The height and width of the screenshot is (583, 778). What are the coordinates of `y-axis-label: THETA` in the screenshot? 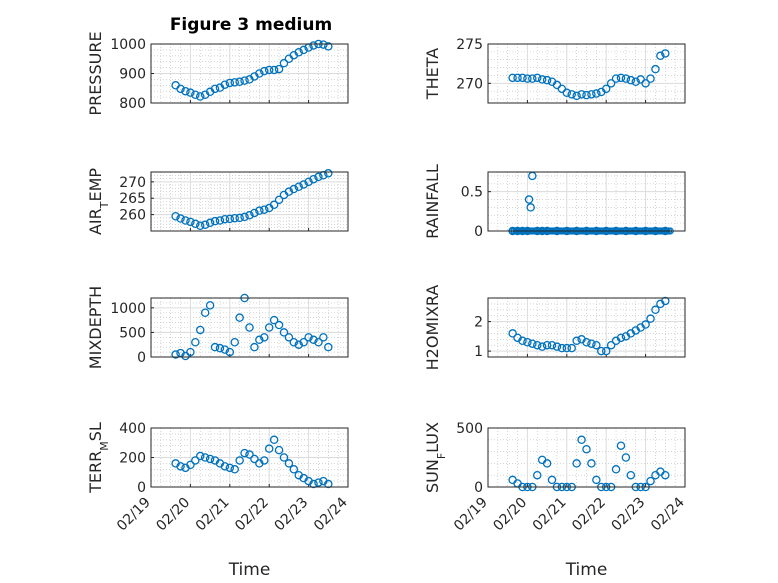 It's located at (432, 74).